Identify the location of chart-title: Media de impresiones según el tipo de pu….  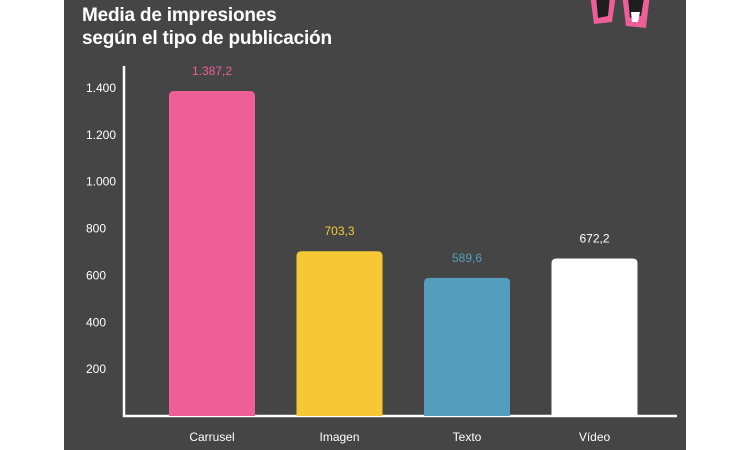
(207, 27).